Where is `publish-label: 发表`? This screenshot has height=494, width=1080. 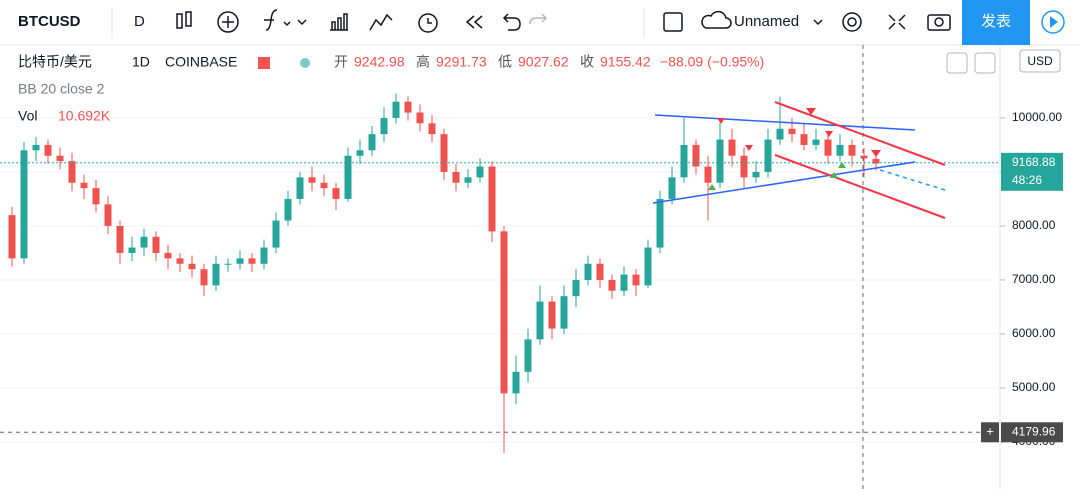 publish-label: 发表 is located at coordinates (996, 21).